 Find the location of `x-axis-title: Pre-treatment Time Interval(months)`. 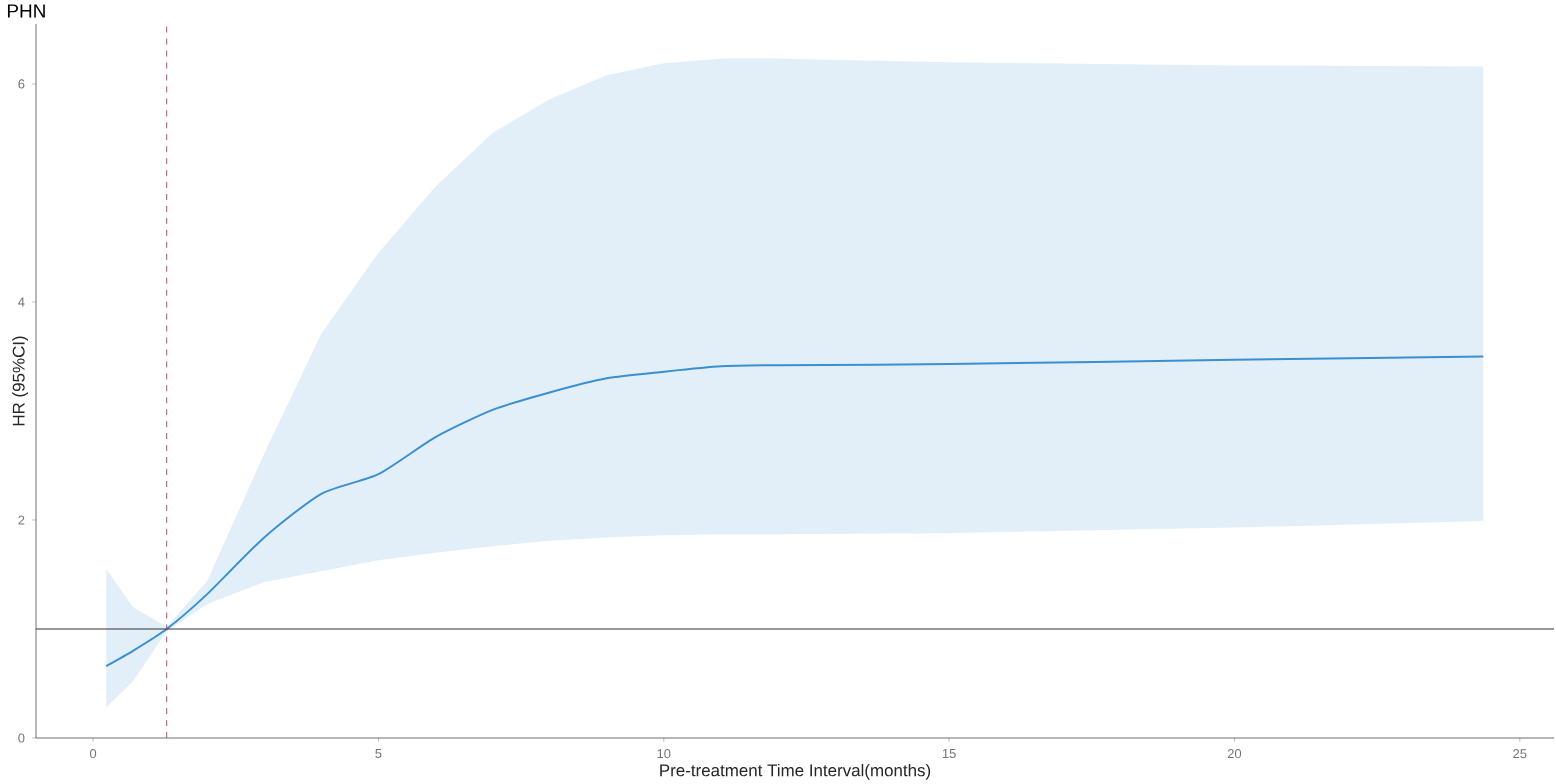

x-axis-title: Pre-treatment Time Interval(months) is located at coordinates (795, 771).